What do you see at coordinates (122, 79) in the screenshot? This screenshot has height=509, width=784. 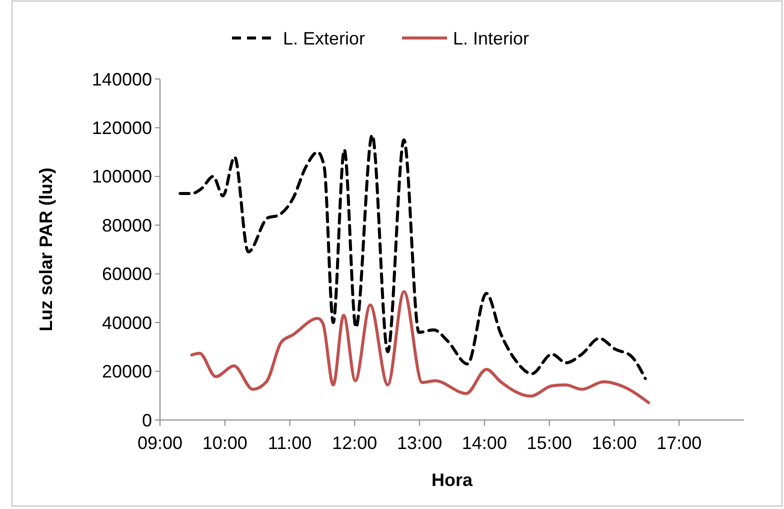 I see `y-tick-label: 140000` at bounding box center [122, 79].